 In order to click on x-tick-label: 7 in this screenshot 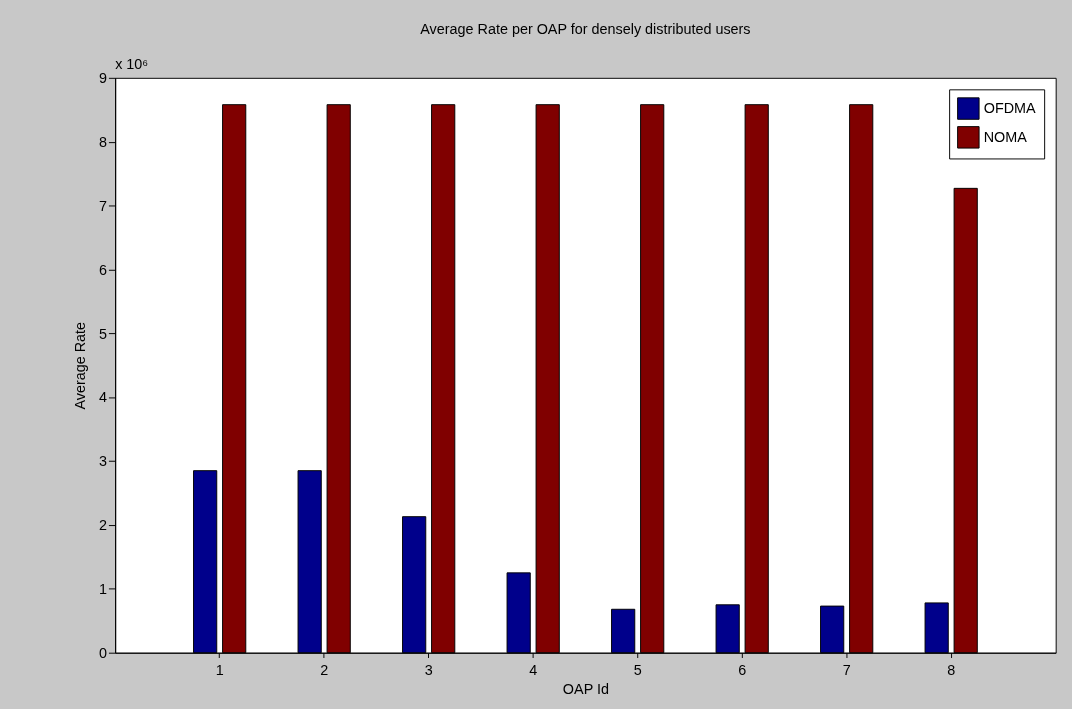, I will do `click(846, 670)`.